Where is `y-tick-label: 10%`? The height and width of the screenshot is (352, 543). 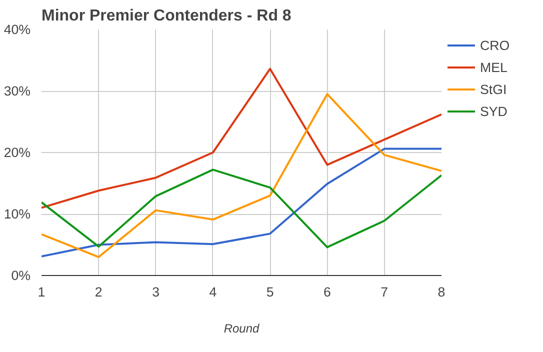
y-tick-label: 10% is located at coordinates (17, 214).